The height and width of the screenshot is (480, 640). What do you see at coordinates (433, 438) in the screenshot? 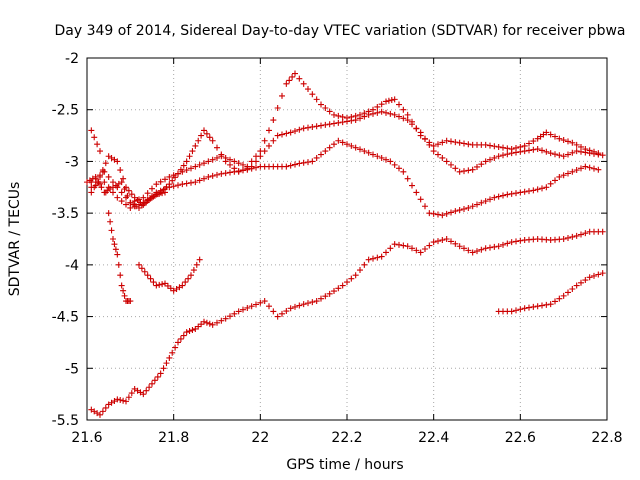
I see `x-tick-label: 22.4` at bounding box center [433, 438].